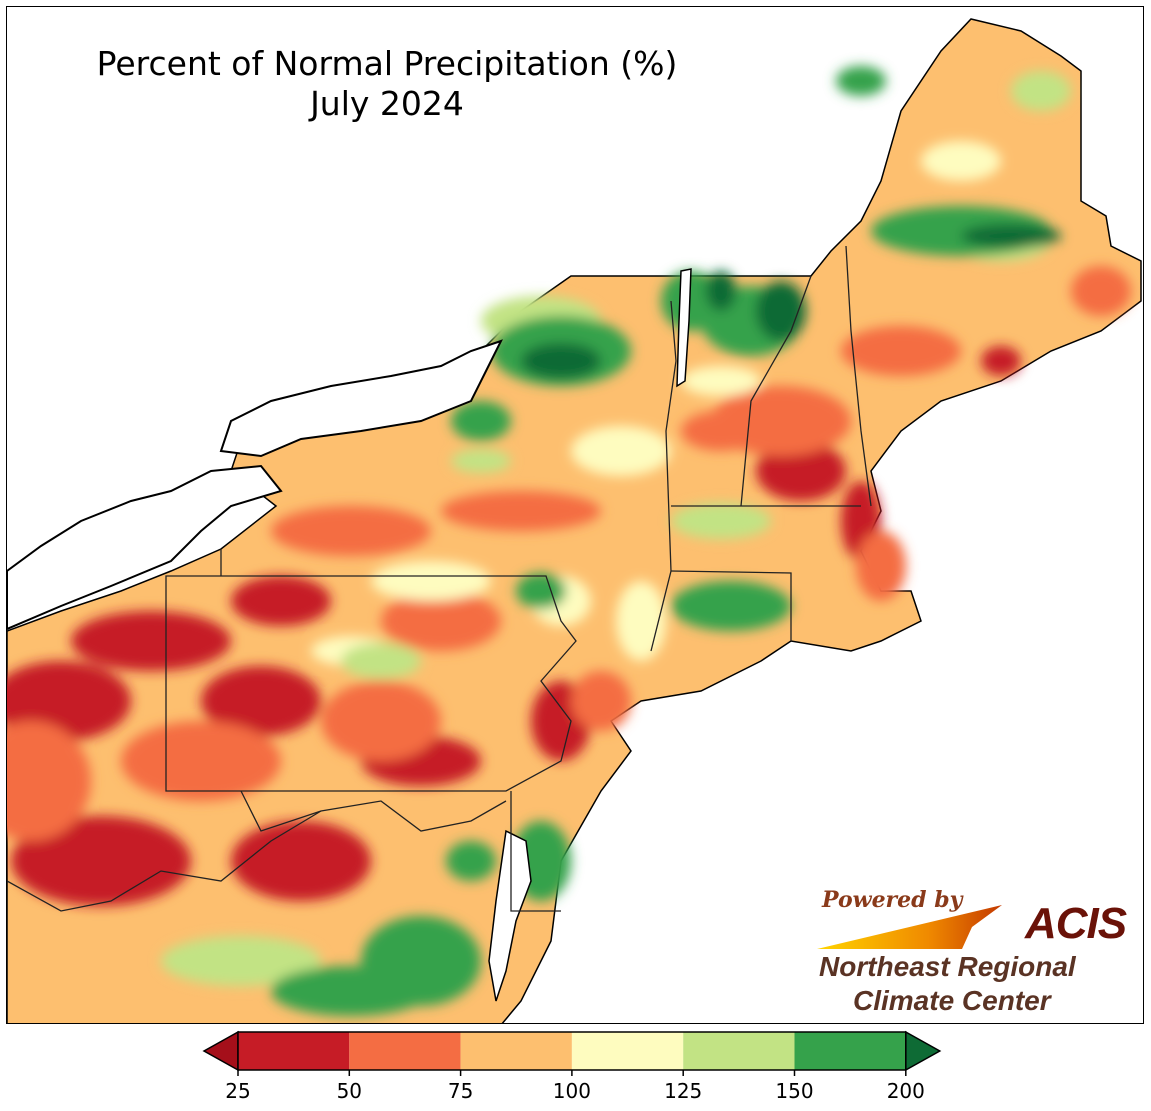  I want to click on colorbar-tick-label: 200, so click(905, 1091).